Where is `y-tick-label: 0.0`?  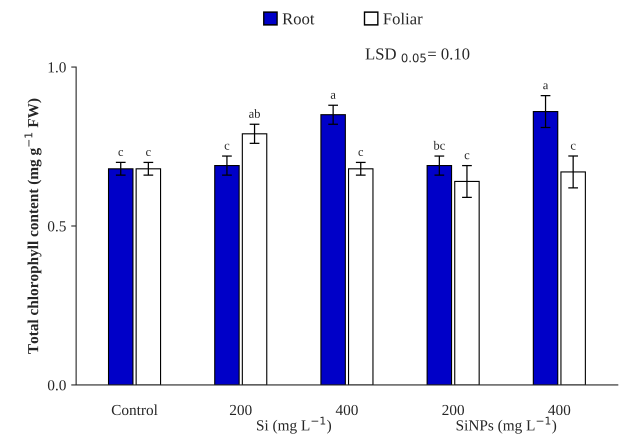 y-tick-label: 0.0 is located at coordinates (57, 385).